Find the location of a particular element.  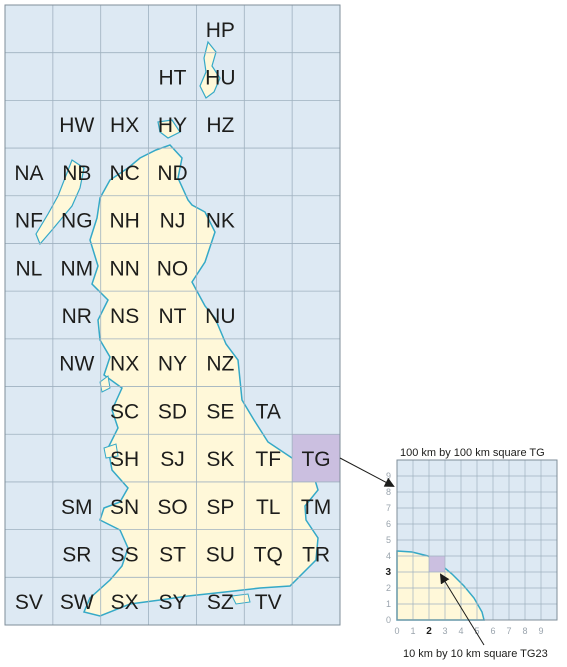

inset-y-axis-ticks: 0 1 2 3 4 5 6 7 8 9 is located at coordinates (388, 548).